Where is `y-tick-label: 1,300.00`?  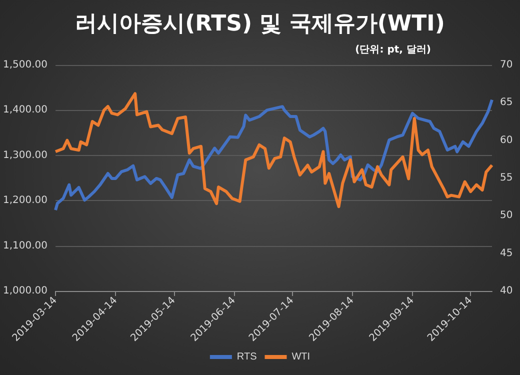
y-tick-label: 1,300.00 is located at coordinates (25, 155).